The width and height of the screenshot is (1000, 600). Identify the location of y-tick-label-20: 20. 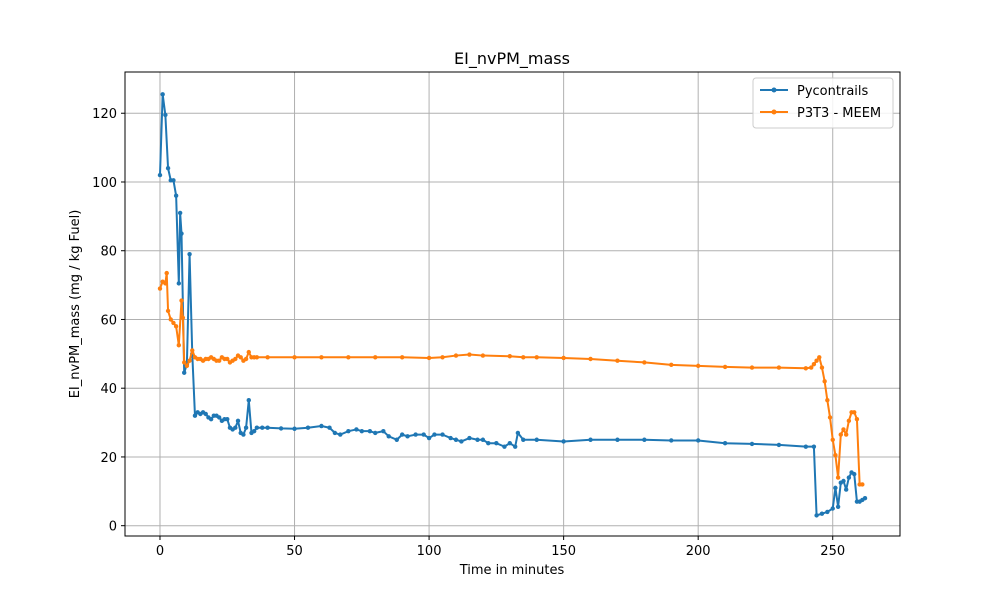
(108, 458).